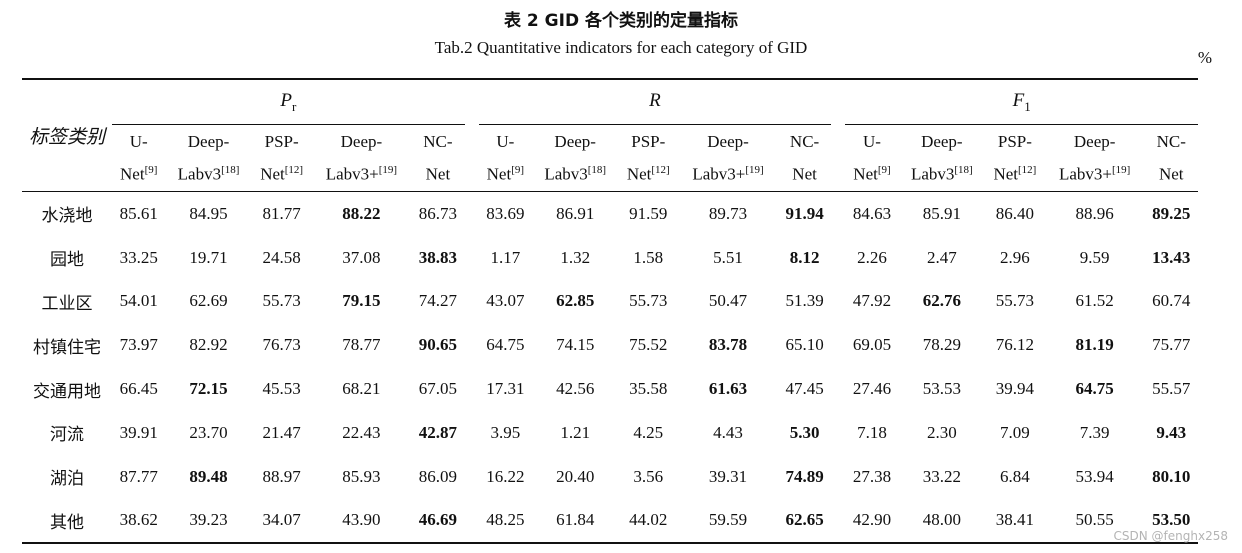  Describe the element at coordinates (281, 345) in the screenshot. I see `value-cell: 76.73` at that location.